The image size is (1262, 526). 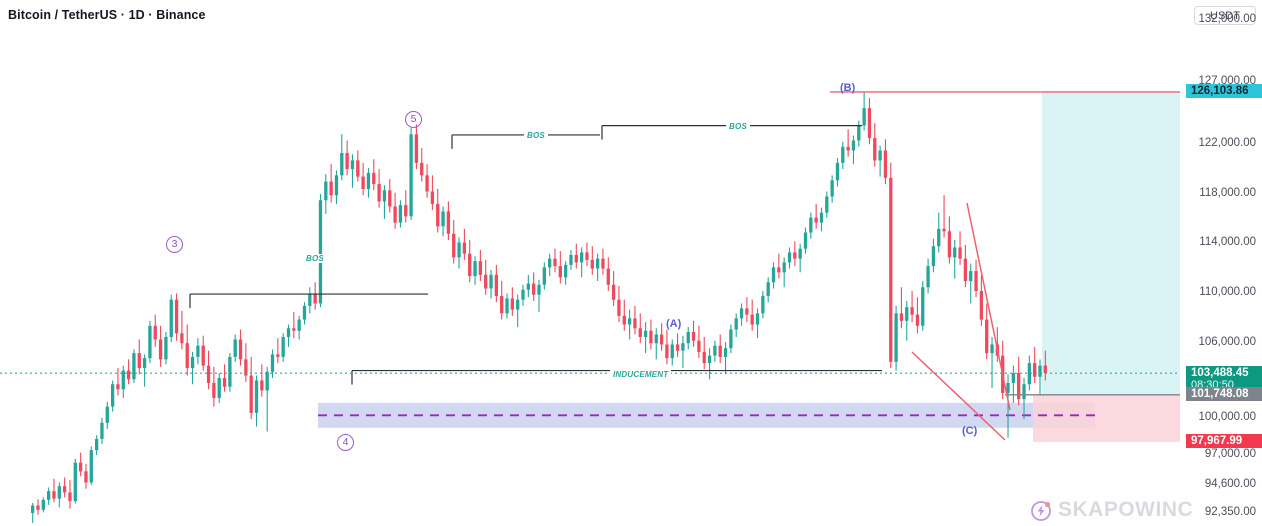 I want to click on price-tick: 106,000.00, so click(x=1227, y=341).